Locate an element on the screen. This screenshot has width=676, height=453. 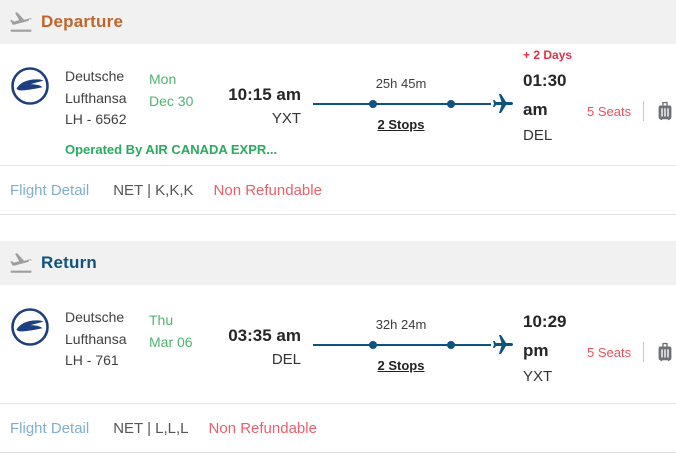
arrival-time: 01:30 am is located at coordinates (545, 95).